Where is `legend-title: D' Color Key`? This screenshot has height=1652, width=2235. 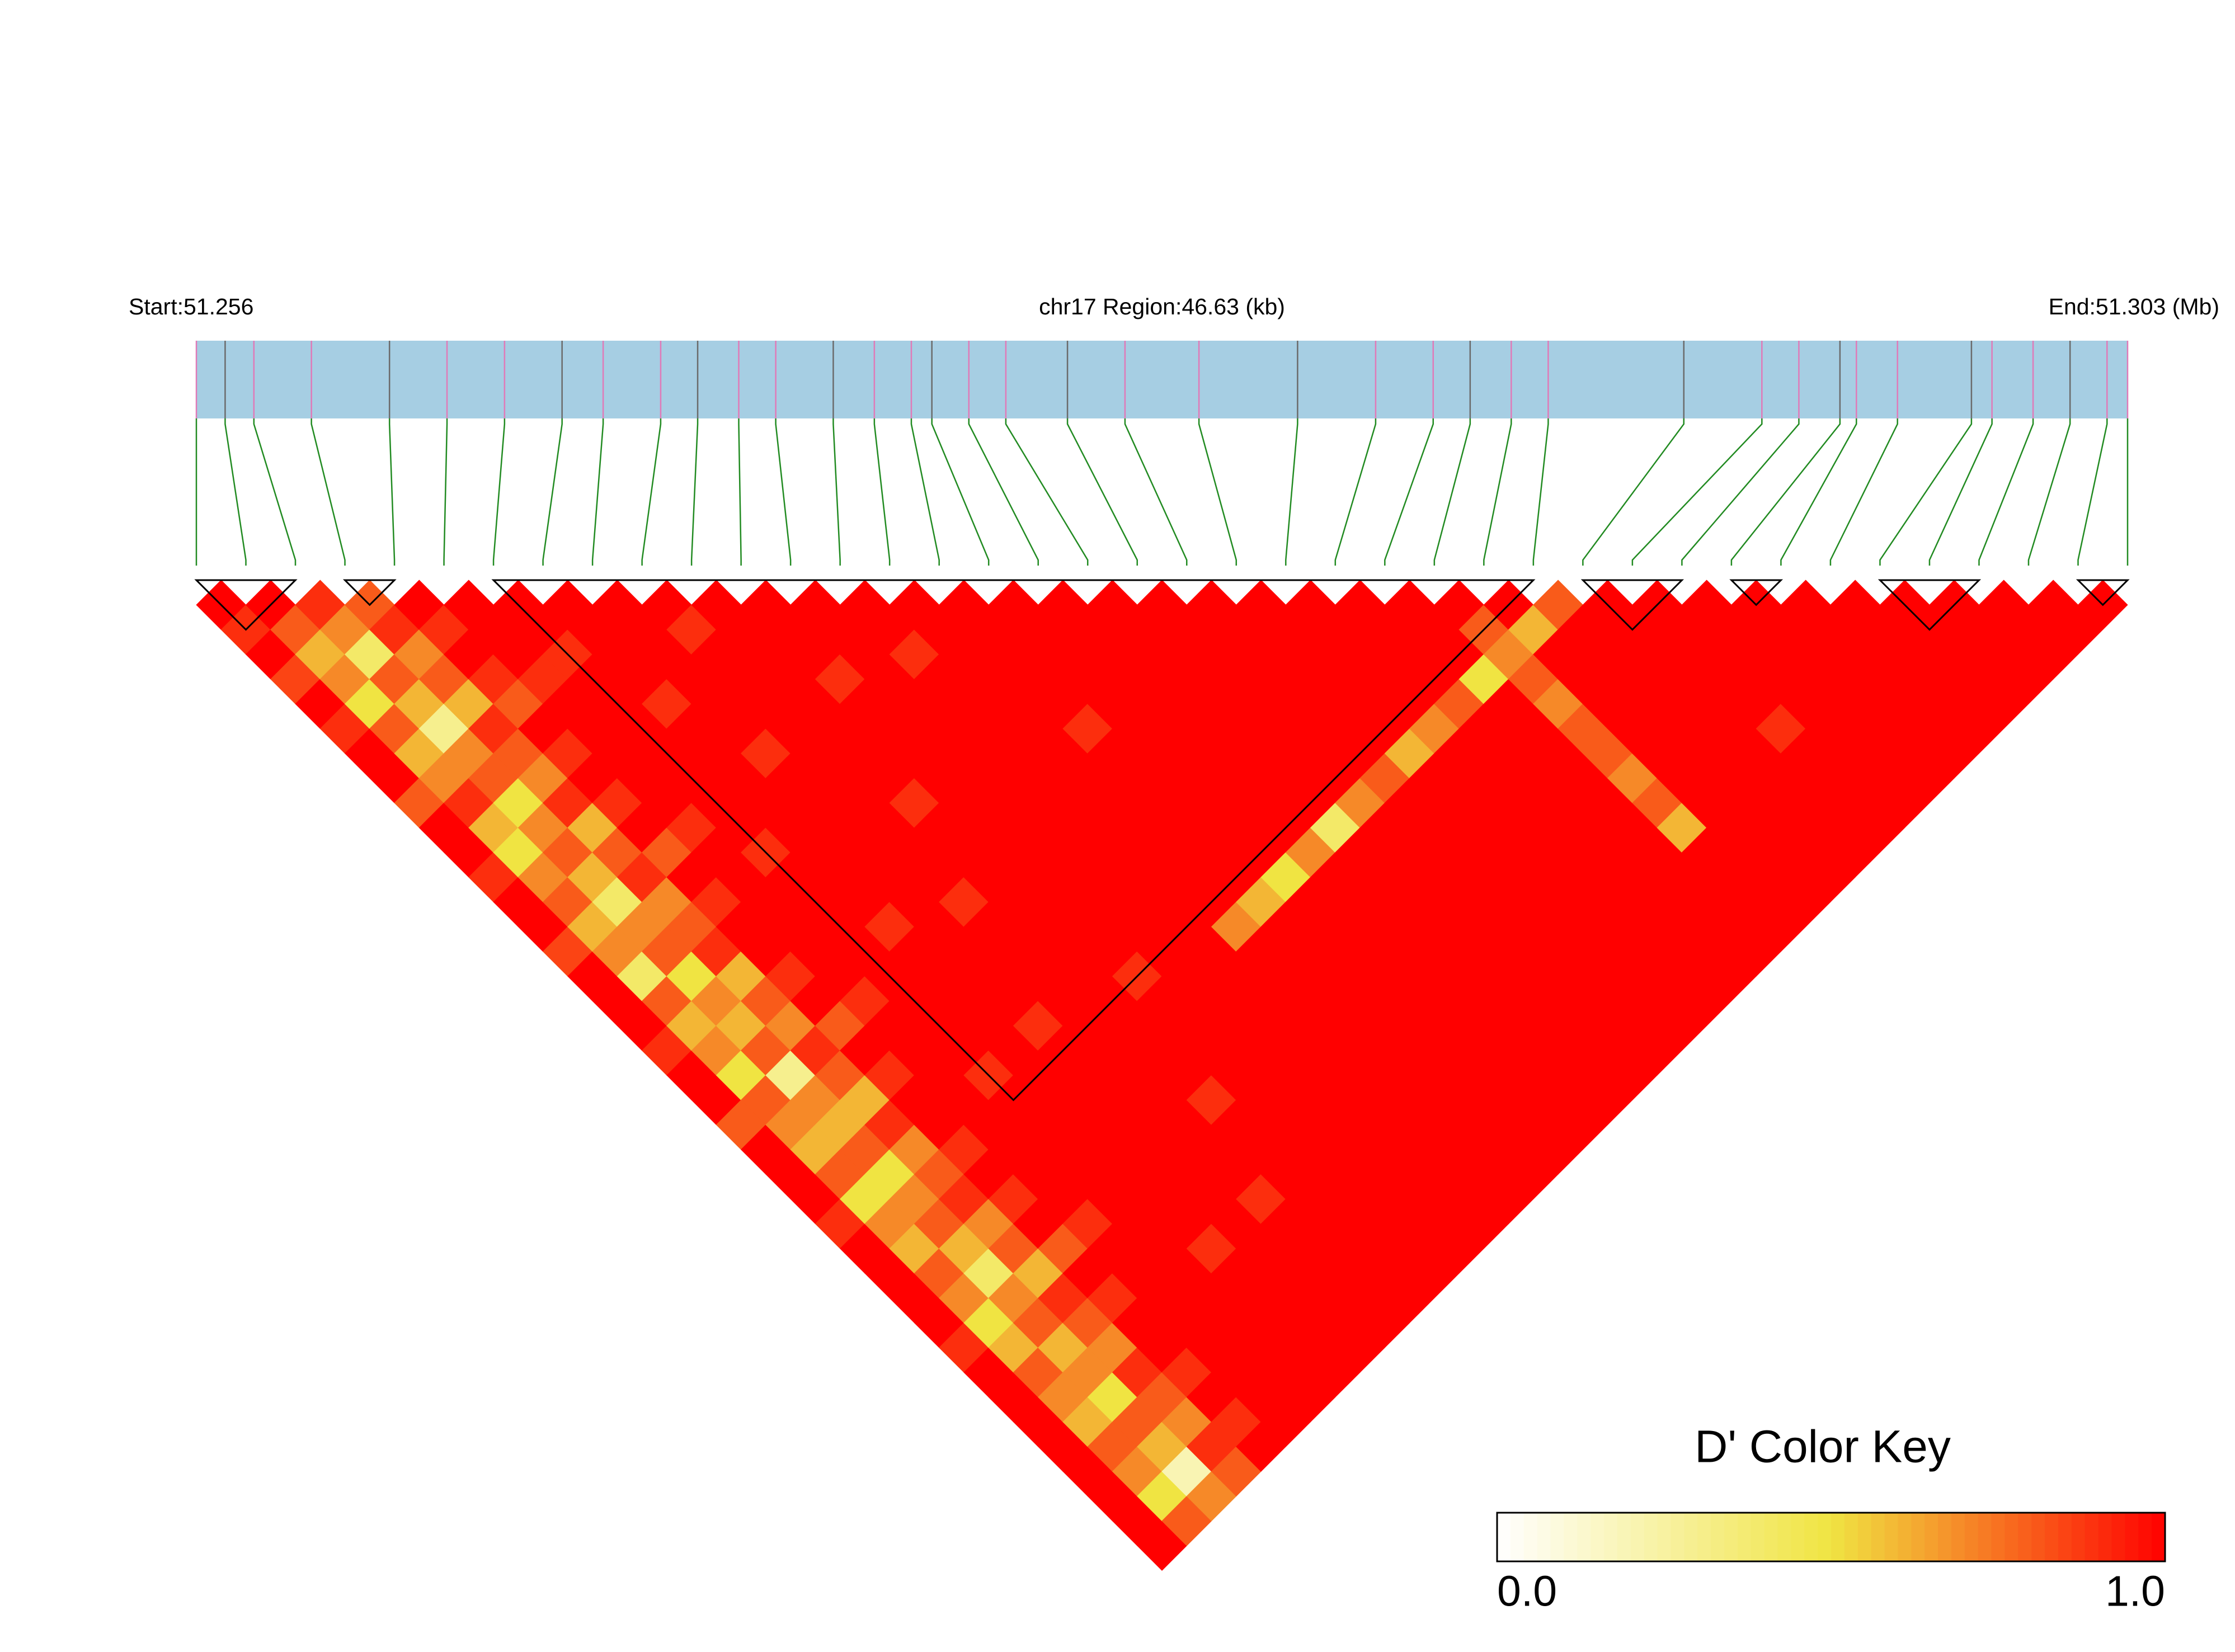 legend-title: D' Color Key is located at coordinates (1823, 1447).